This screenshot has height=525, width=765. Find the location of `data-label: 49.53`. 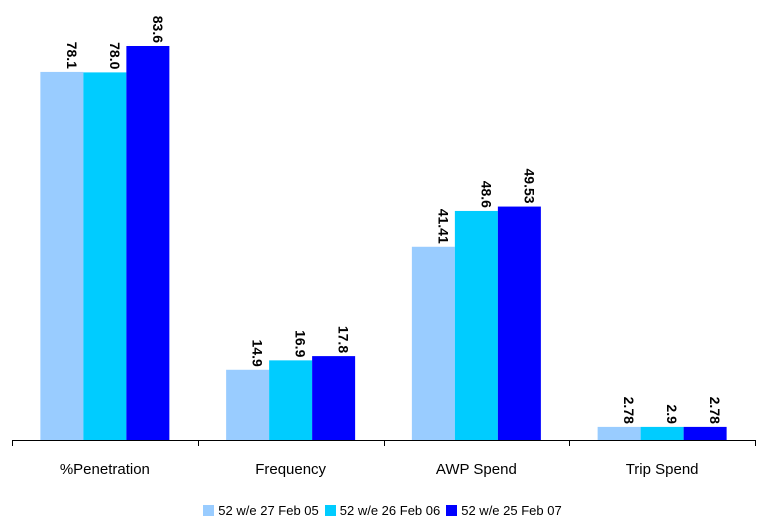

data-label: 49.53 is located at coordinates (529, 186).